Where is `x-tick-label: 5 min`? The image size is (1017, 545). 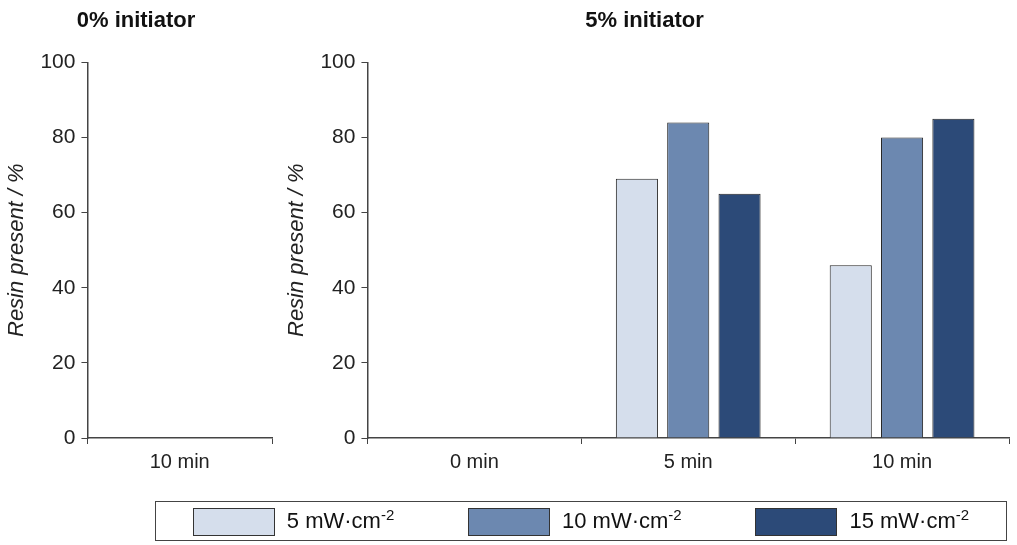 x-tick-label: 5 min is located at coordinates (688, 460).